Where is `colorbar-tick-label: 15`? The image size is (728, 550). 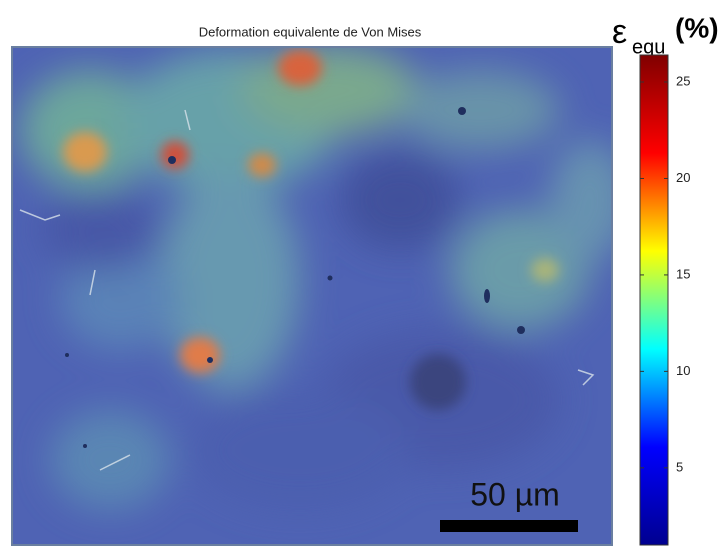 colorbar-tick-label: 15 is located at coordinates (683, 273).